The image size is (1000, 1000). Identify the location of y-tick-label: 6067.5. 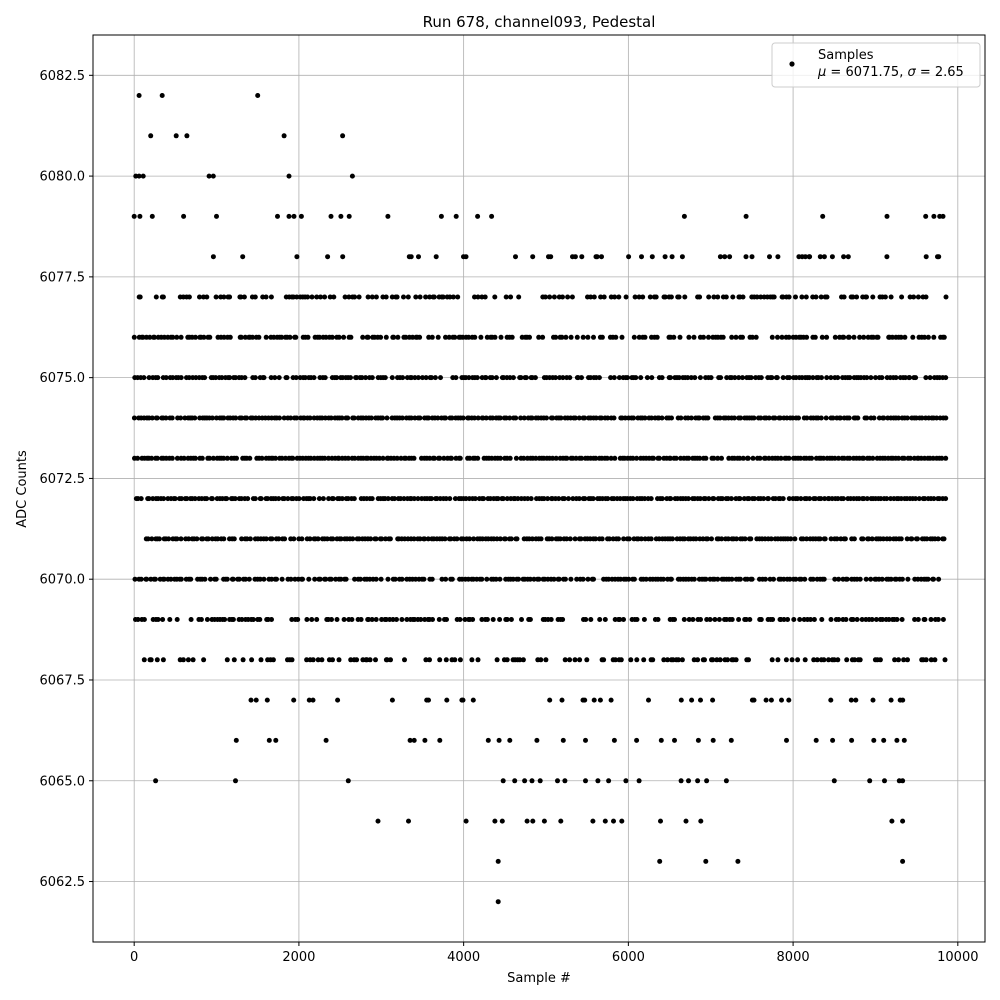
(63, 680).